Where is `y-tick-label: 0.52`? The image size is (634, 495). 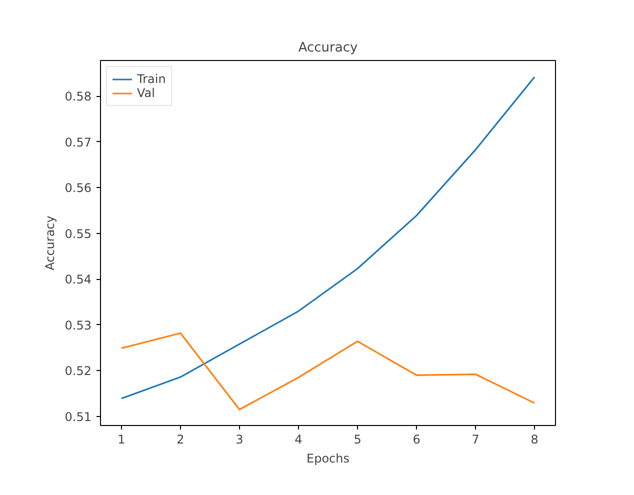
y-tick-label: 0.52 is located at coordinates (78, 371).